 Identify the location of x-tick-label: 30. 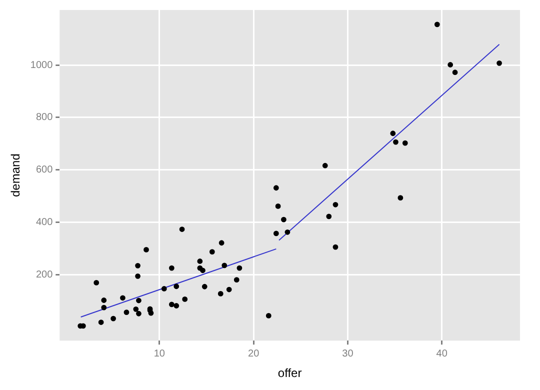
(348, 354).